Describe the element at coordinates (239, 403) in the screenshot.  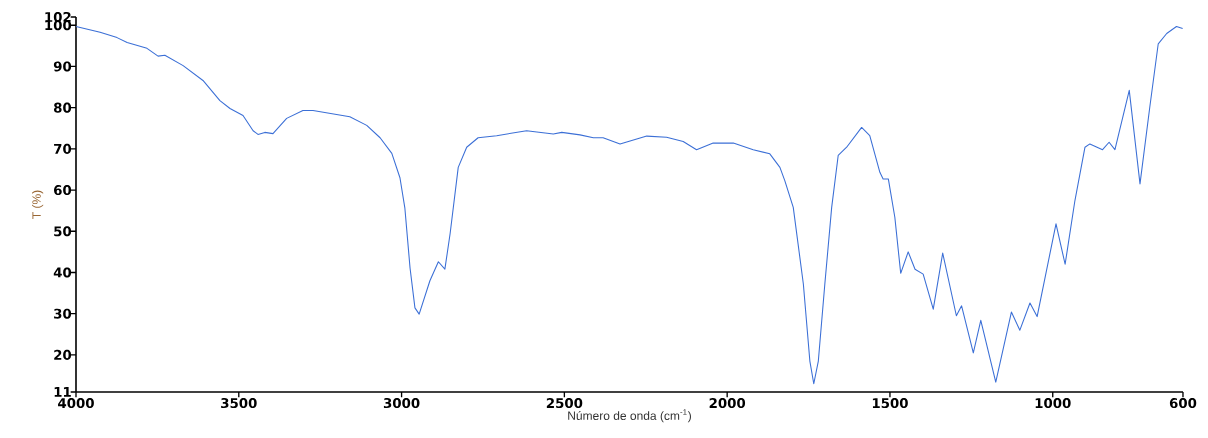
I see `x-tick-label: 3500` at that location.